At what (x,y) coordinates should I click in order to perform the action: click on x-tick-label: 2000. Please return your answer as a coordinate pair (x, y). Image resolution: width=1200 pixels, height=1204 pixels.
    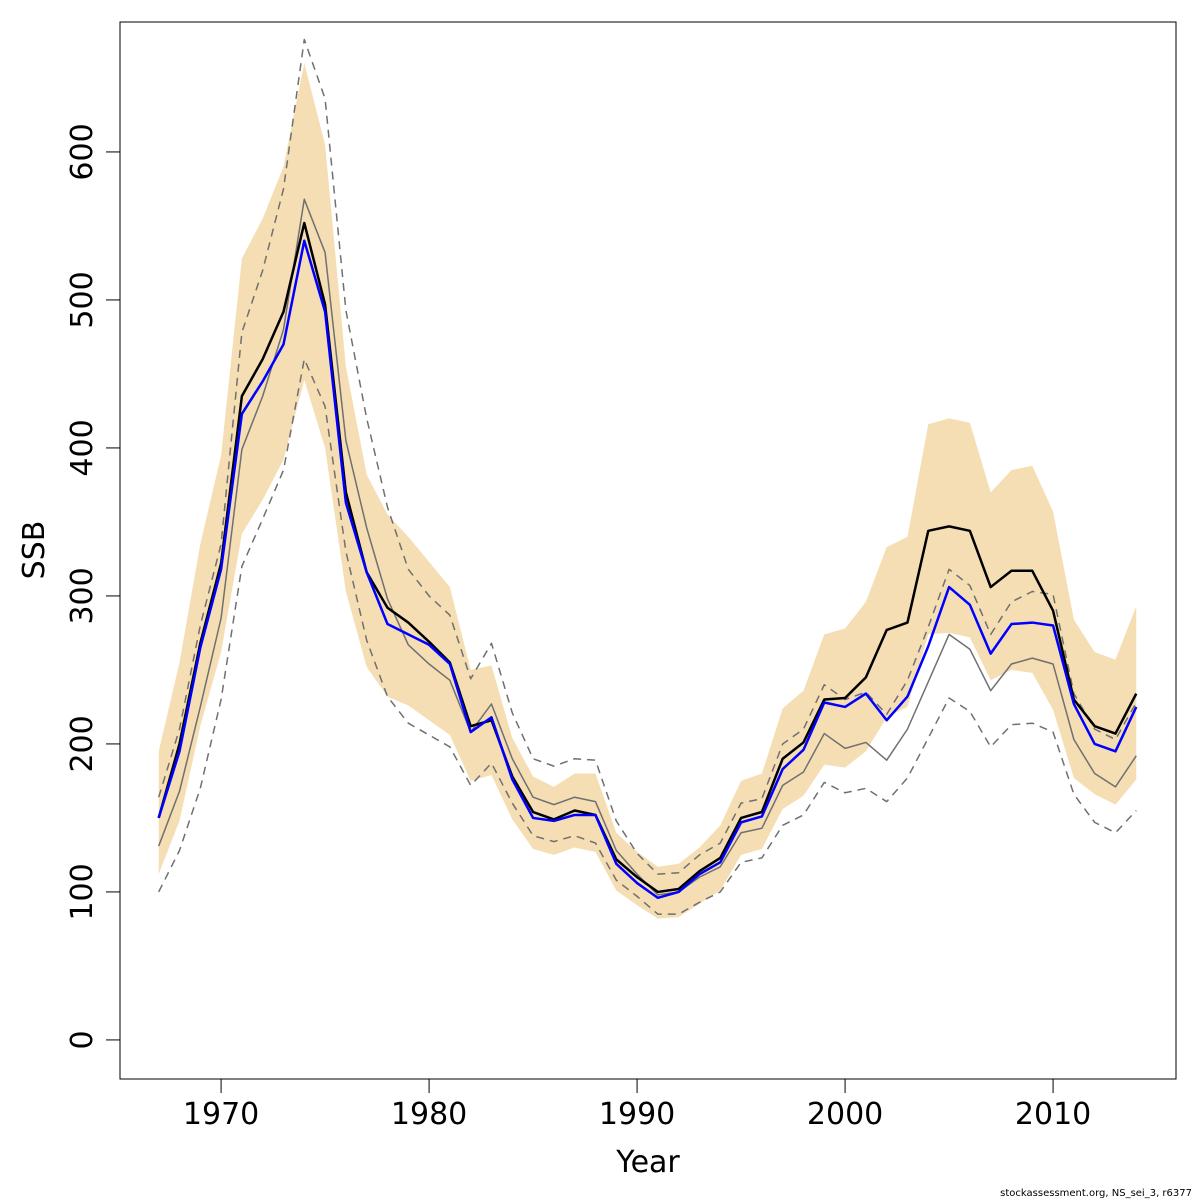
    Looking at the image, I should click on (845, 1114).